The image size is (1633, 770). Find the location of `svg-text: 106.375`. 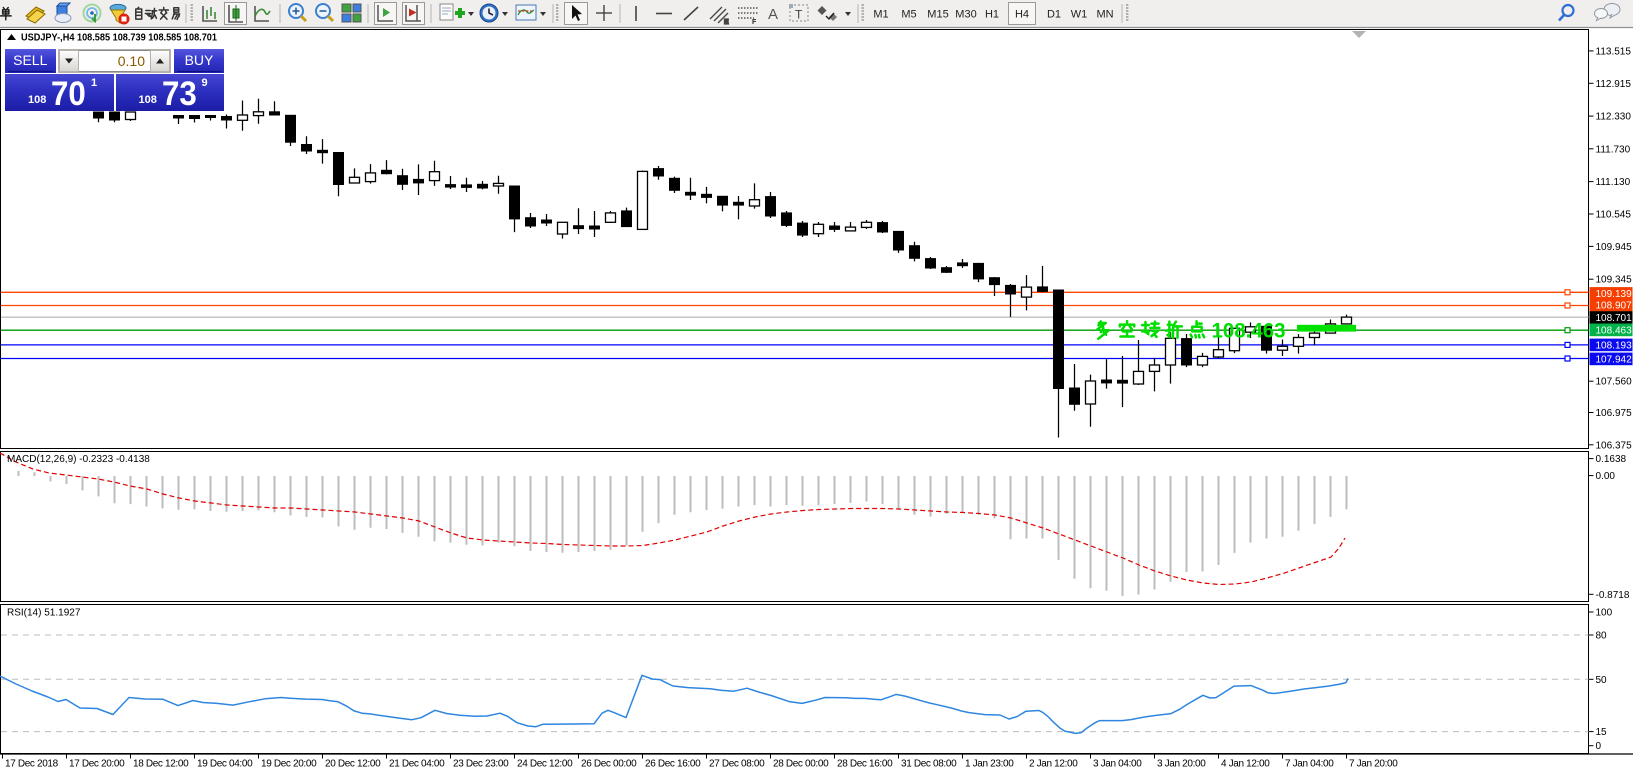

svg-text: 106.375 is located at coordinates (1614, 445).